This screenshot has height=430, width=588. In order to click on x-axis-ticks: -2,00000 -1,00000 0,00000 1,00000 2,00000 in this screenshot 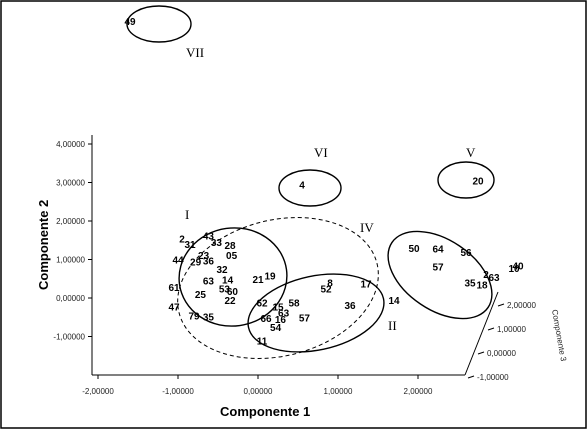, I will do `click(257, 385)`.